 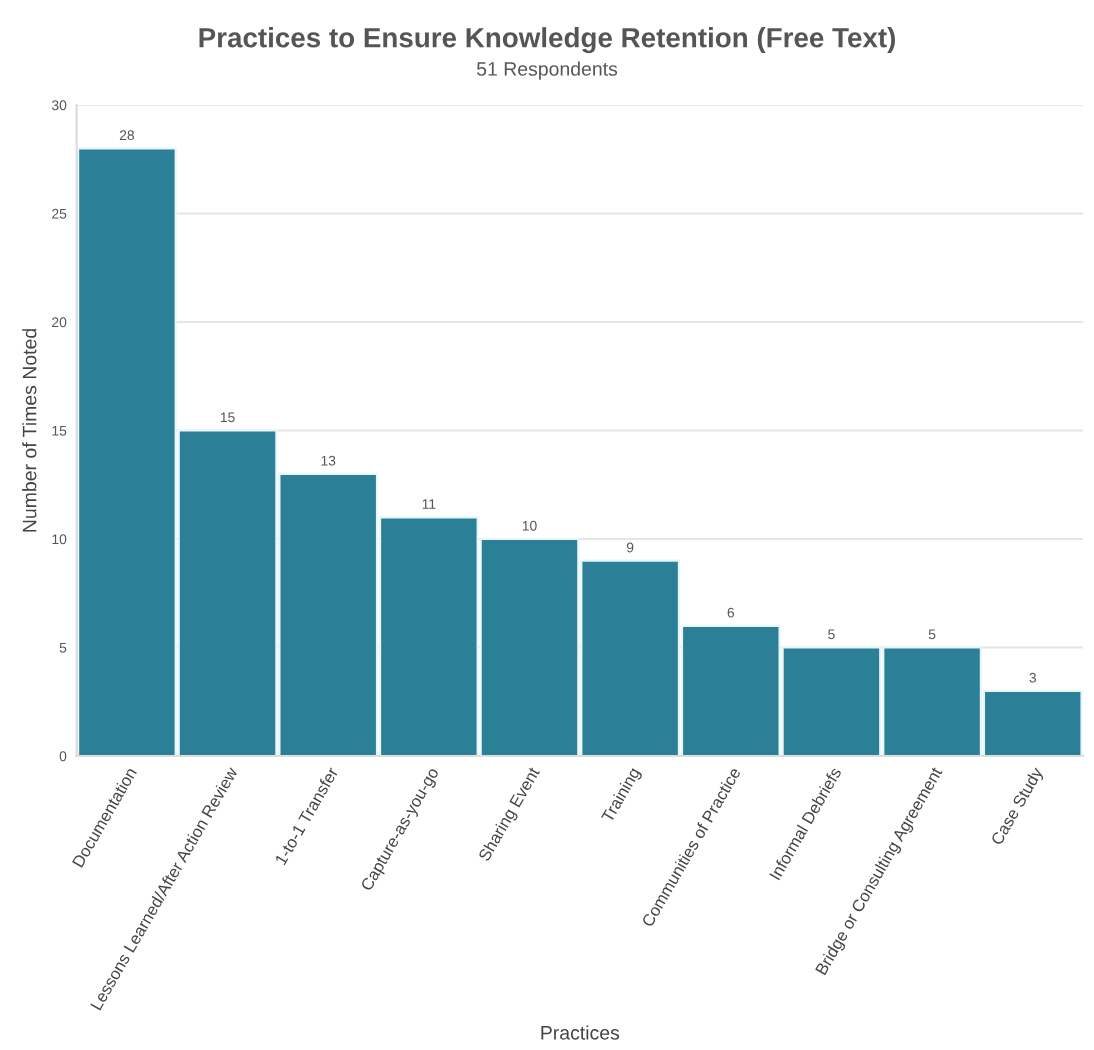 I want to click on y-axis-title: Number of Times Noted, so click(x=29, y=430).